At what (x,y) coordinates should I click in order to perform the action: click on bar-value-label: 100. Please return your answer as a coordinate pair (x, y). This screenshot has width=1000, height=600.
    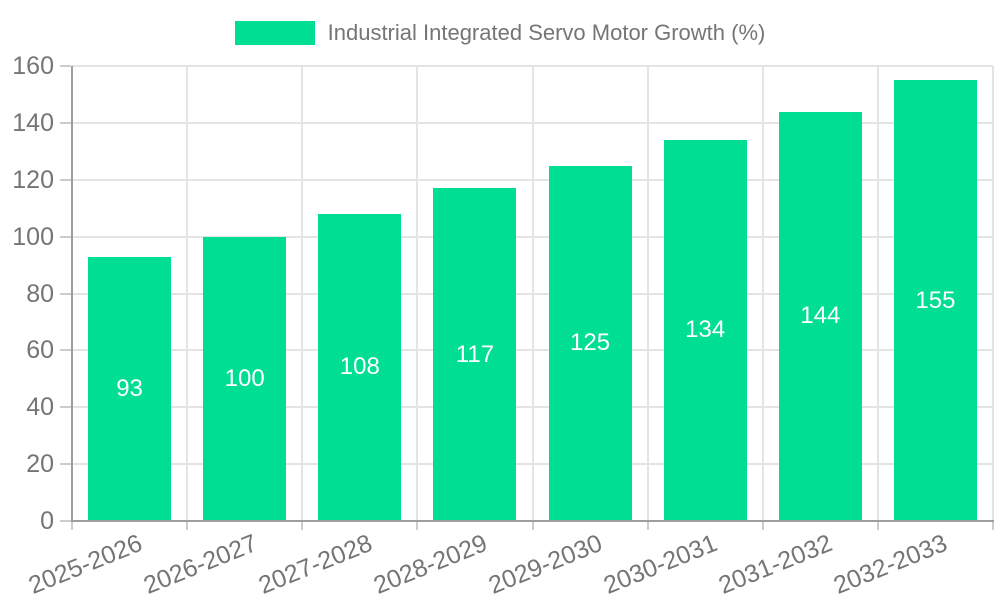
    Looking at the image, I should click on (244, 378).